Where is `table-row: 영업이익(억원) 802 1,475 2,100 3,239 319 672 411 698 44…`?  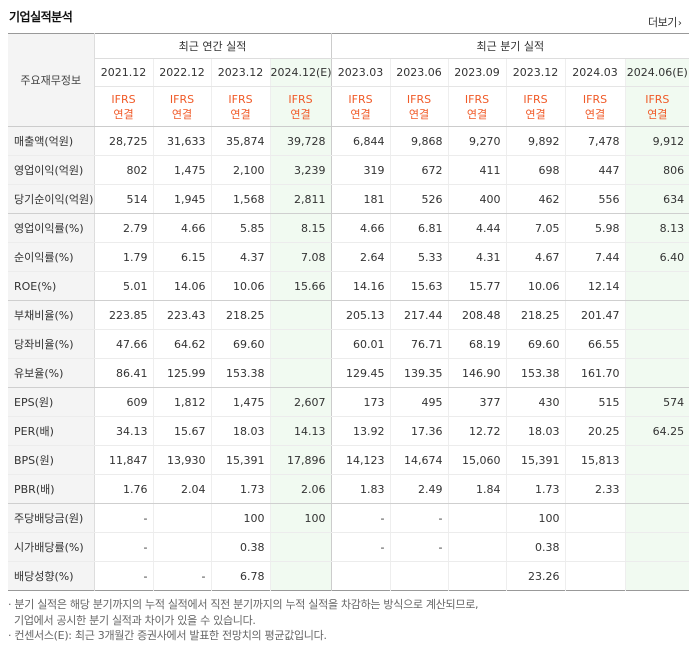 table-row: 영업이익(억원) 802 1,475 2,100 3,239 319 672 411 698 44… is located at coordinates (349, 170).